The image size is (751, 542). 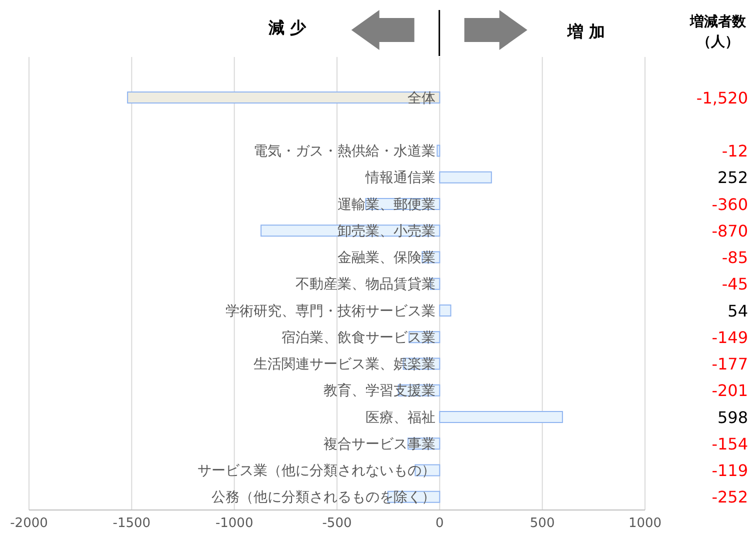 What do you see at coordinates (337, 524) in the screenshot?
I see `x-tick-label: -500` at bounding box center [337, 524].